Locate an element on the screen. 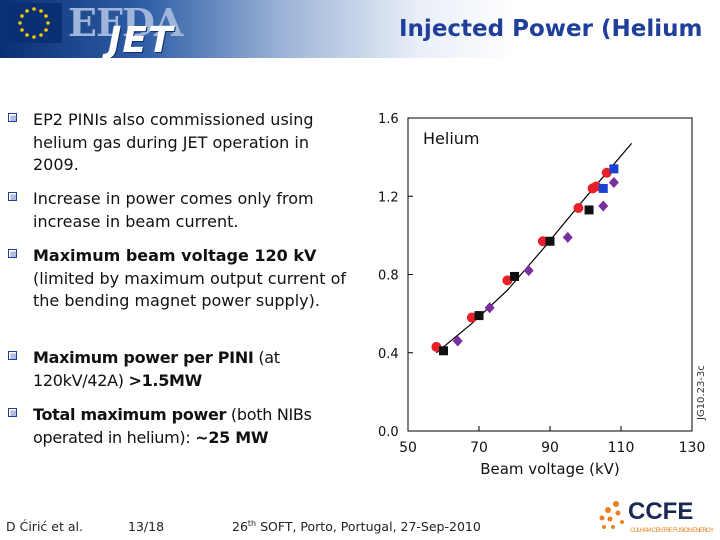 This screenshot has width=720, height=540. x-tick-label: 130 is located at coordinates (692, 448).